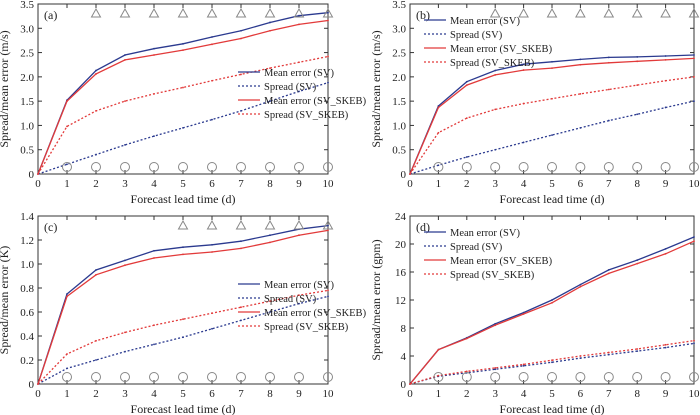 The width and height of the screenshot is (700, 415). What do you see at coordinates (401, 245) in the screenshot?
I see `y-tick-label: 20` at bounding box center [401, 245].